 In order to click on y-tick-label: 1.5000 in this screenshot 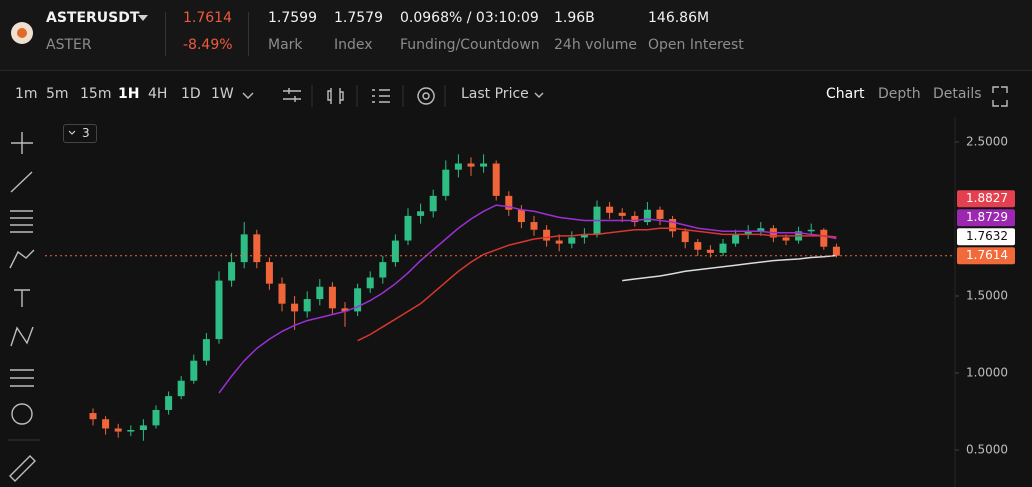, I will do `click(987, 295)`.